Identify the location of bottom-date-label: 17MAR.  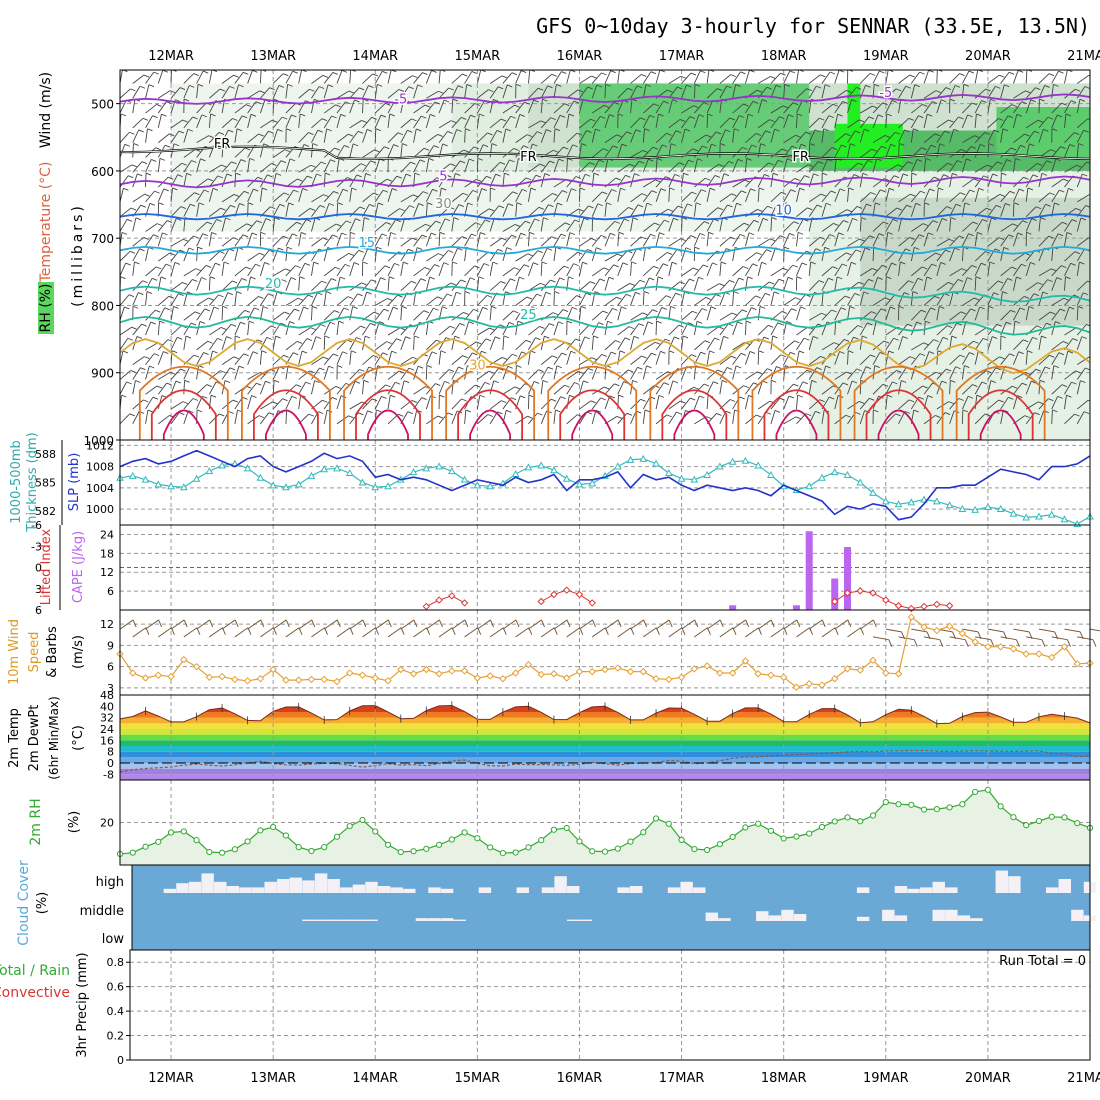
(682, 1078).